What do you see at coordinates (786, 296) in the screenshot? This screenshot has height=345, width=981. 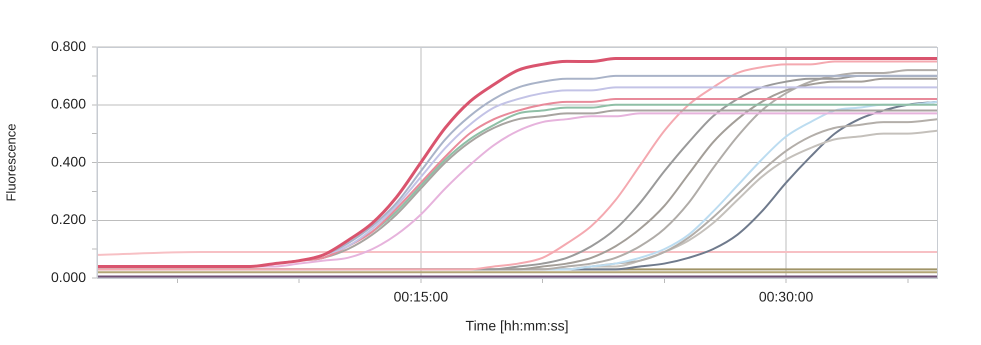 I see `x-tick-label: 00:30:00` at bounding box center [786, 296].